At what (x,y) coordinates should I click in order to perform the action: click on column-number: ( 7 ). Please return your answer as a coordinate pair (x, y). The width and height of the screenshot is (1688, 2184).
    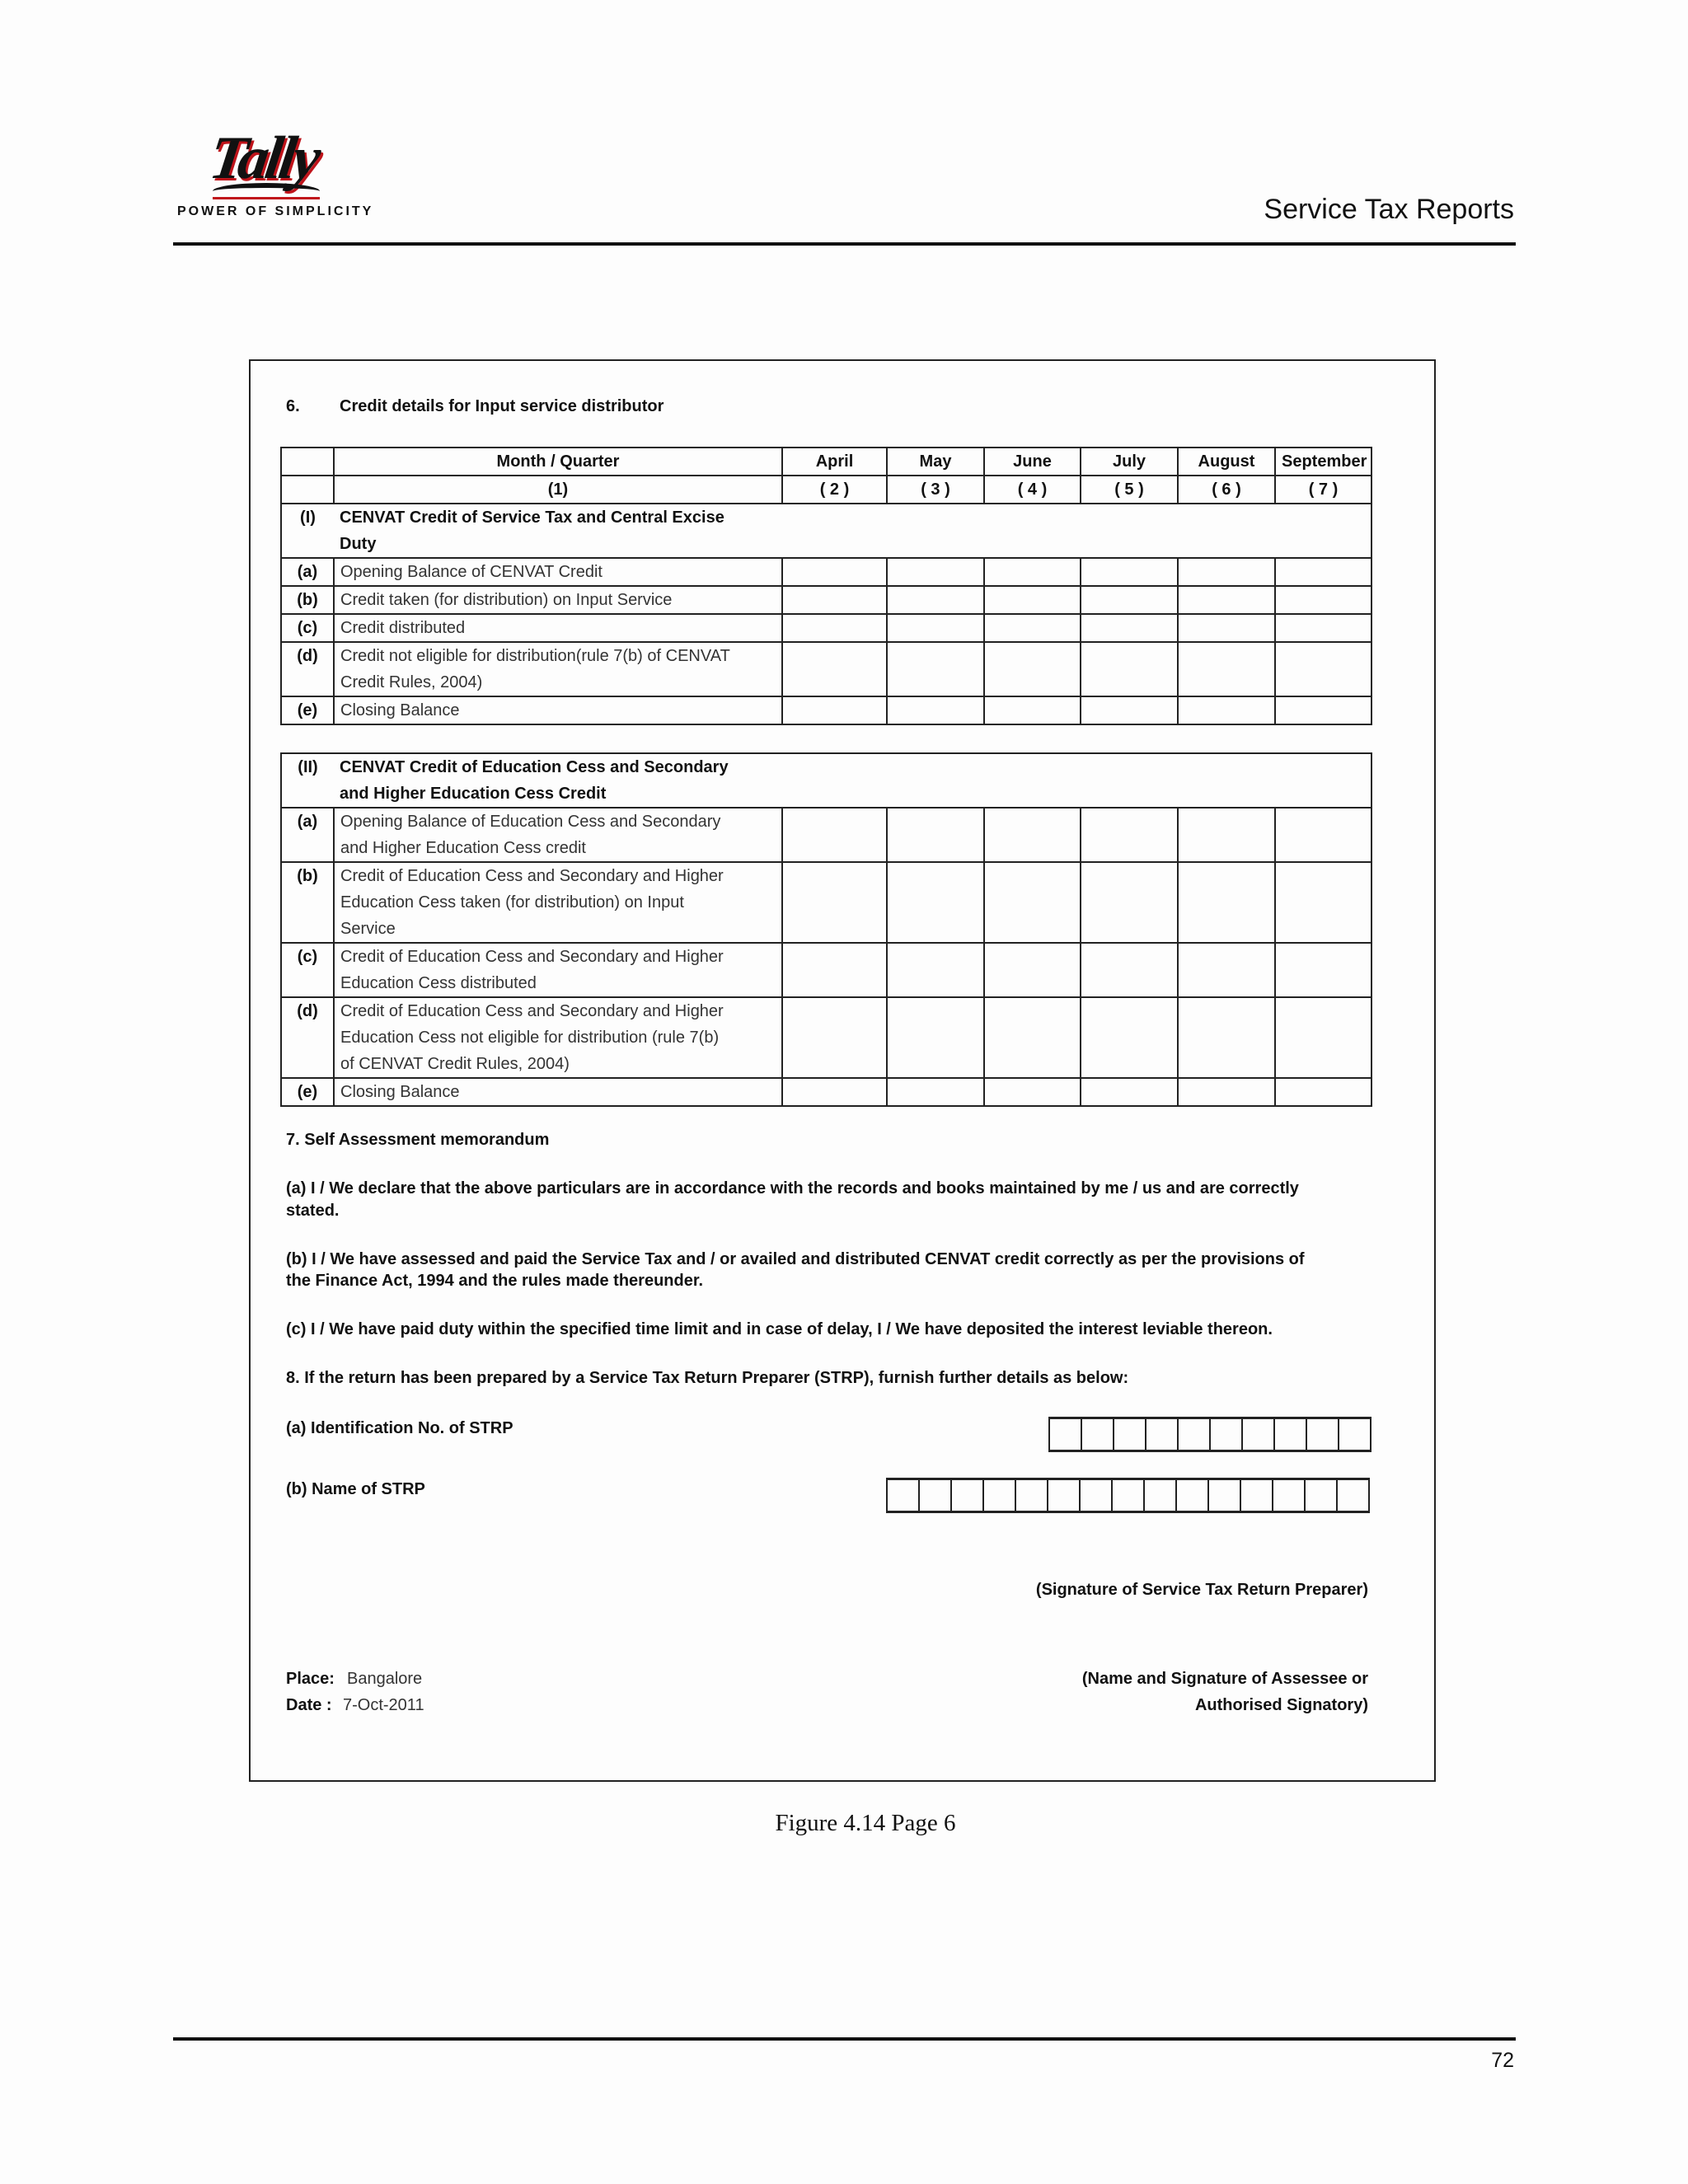
    Looking at the image, I should click on (1323, 489).